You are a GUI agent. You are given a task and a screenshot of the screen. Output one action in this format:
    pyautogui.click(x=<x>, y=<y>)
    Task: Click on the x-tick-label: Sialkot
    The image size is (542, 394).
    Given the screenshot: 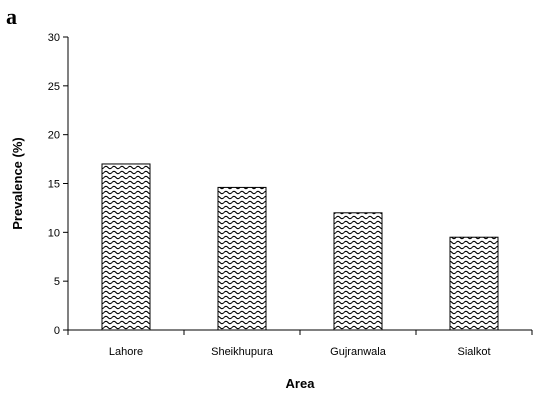 What is the action you would take?
    pyautogui.click(x=473, y=352)
    